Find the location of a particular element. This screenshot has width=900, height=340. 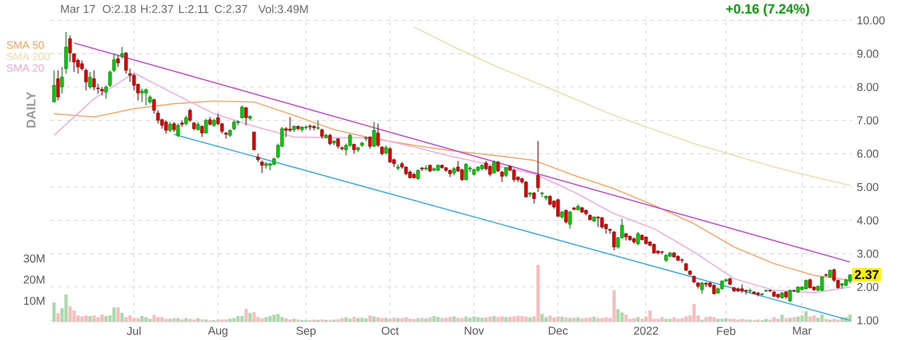

y-tick-label: 5.00 is located at coordinates (867, 187).